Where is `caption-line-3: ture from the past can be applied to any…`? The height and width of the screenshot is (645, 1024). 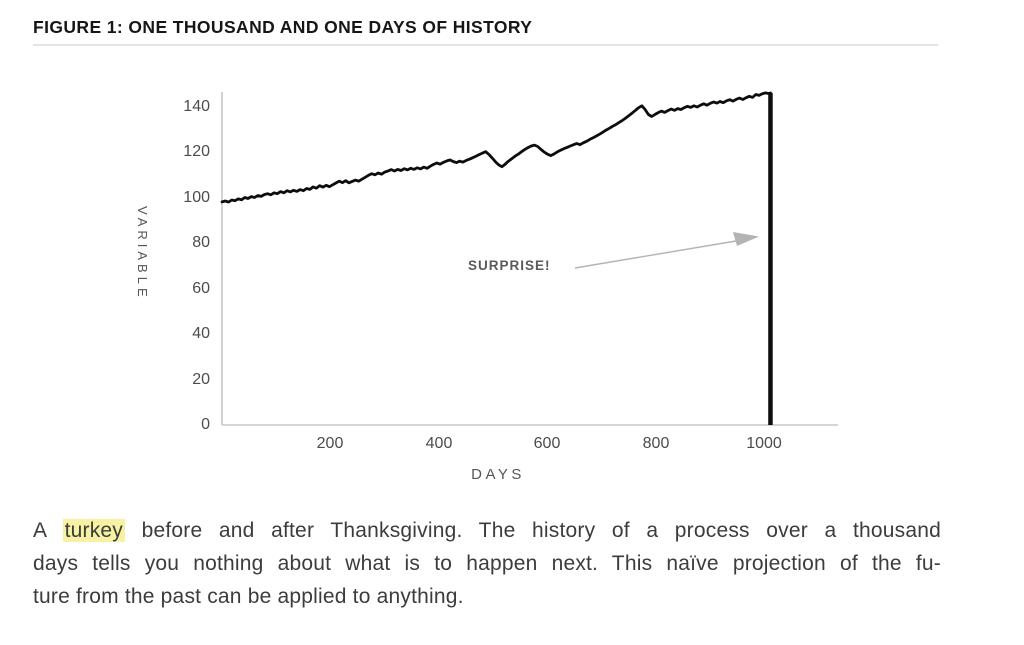 caption-line-3: ture from the past can be applied to any… is located at coordinates (248, 596).